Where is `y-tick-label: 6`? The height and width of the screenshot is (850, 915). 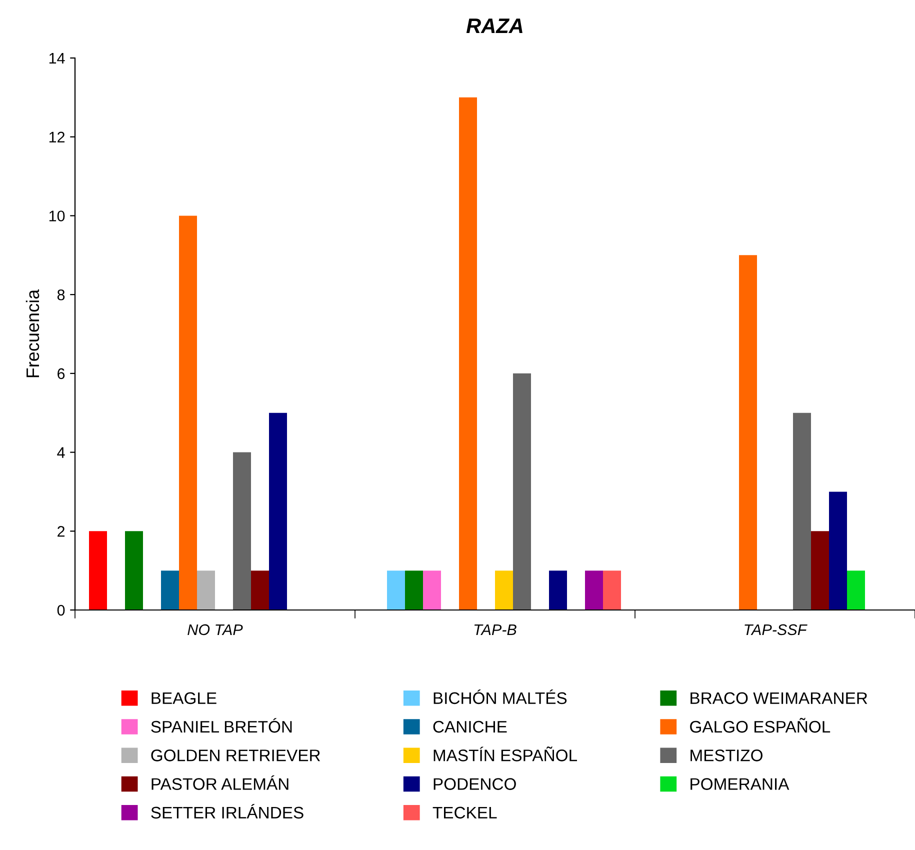
y-tick-label: 6 is located at coordinates (61, 374).